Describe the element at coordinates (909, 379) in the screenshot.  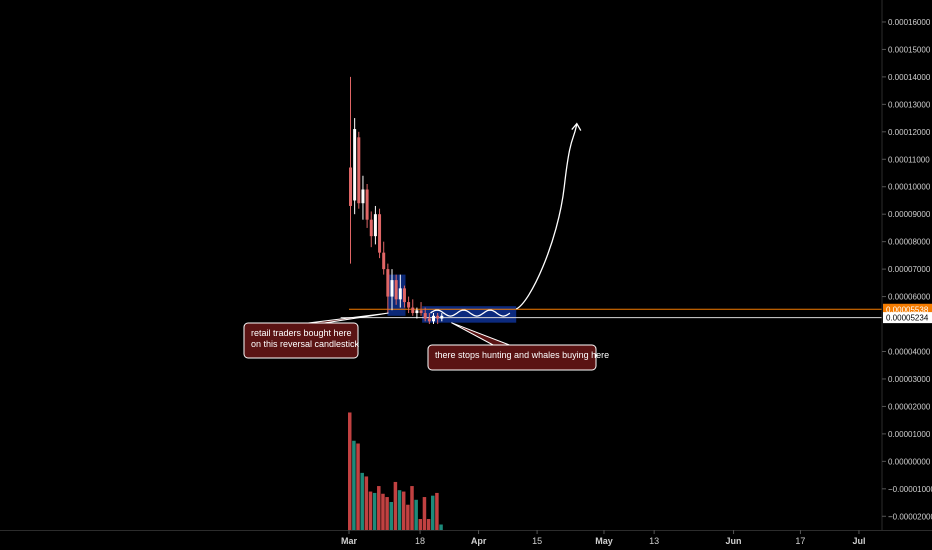
I see `y-tick-label: 0.00003000` at that location.